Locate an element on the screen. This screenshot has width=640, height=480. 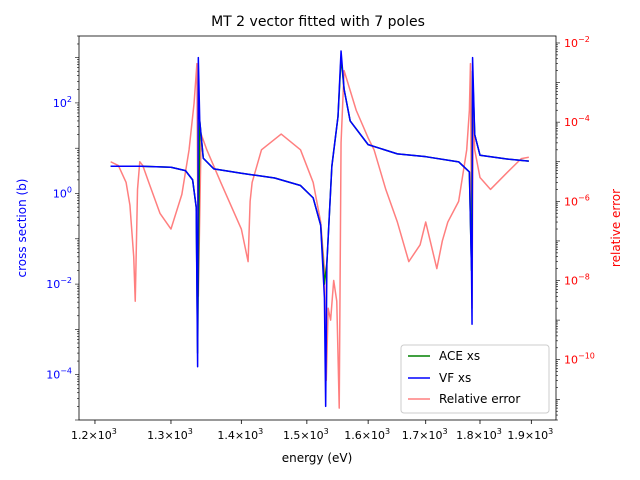
x-axis-label: energy (eV) is located at coordinates (317, 458).